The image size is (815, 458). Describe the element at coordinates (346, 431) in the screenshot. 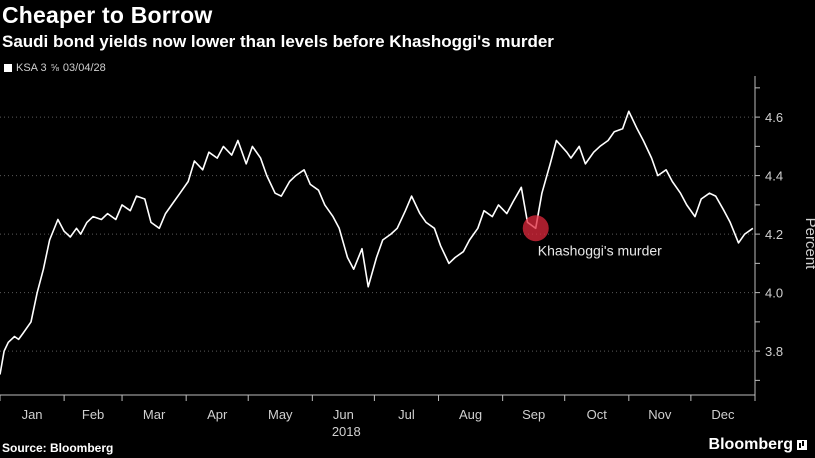

I see `x-axis-label: 2018` at that location.